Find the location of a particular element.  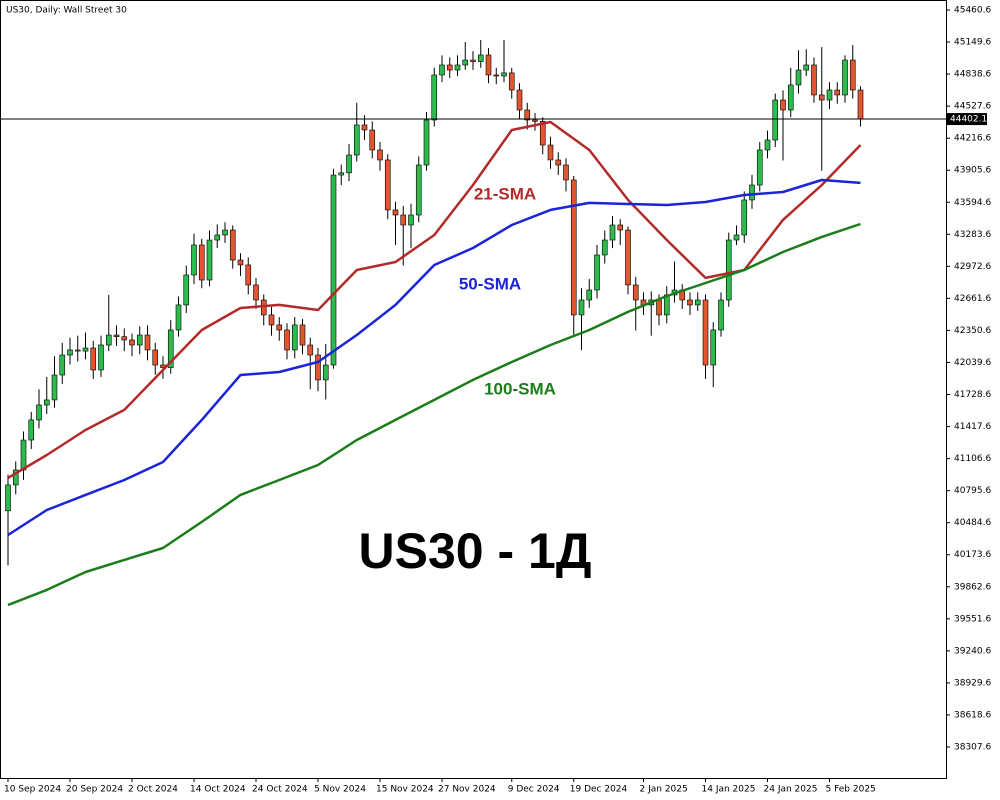

y-tick-label: 44527.6 is located at coordinates (972, 107).